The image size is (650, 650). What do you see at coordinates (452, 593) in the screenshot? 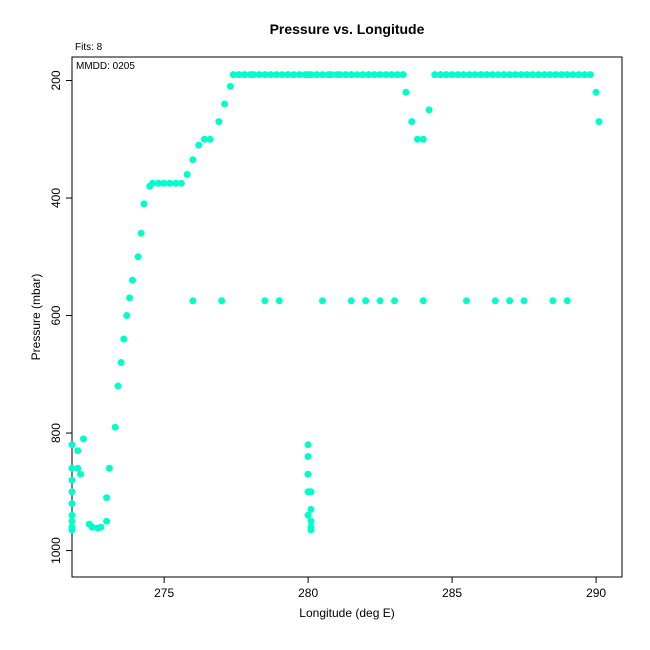
I see `x-tick-label: 285` at bounding box center [452, 593].